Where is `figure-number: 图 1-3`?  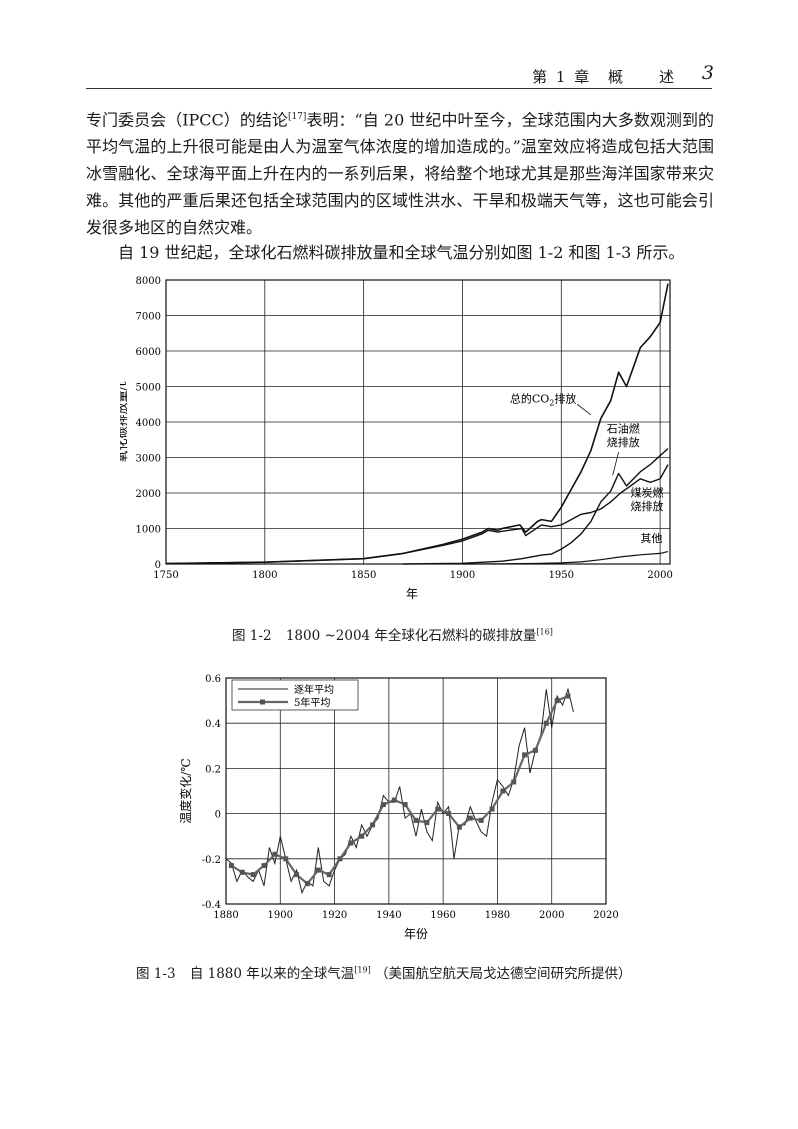 figure-number: 图 1-3 is located at coordinates (156, 974).